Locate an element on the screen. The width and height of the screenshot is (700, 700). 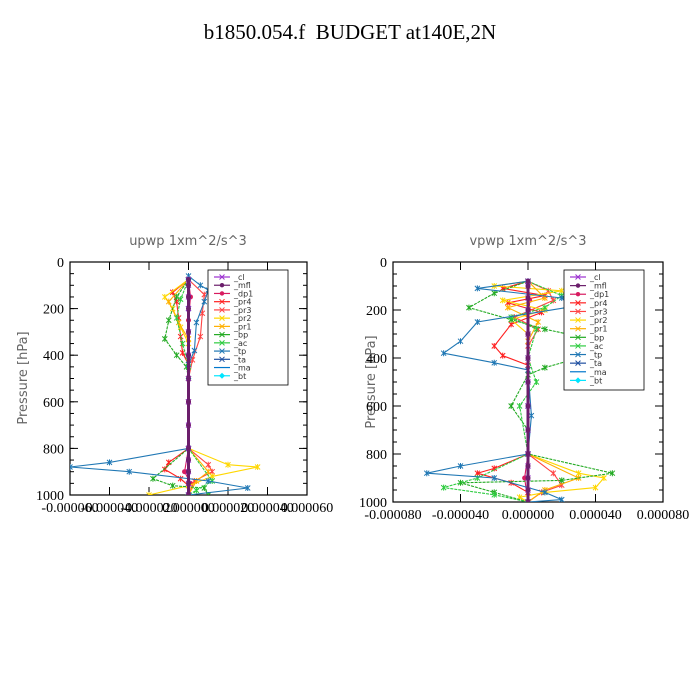
x-tick-label: 0.000040 is located at coordinates (267, 508).